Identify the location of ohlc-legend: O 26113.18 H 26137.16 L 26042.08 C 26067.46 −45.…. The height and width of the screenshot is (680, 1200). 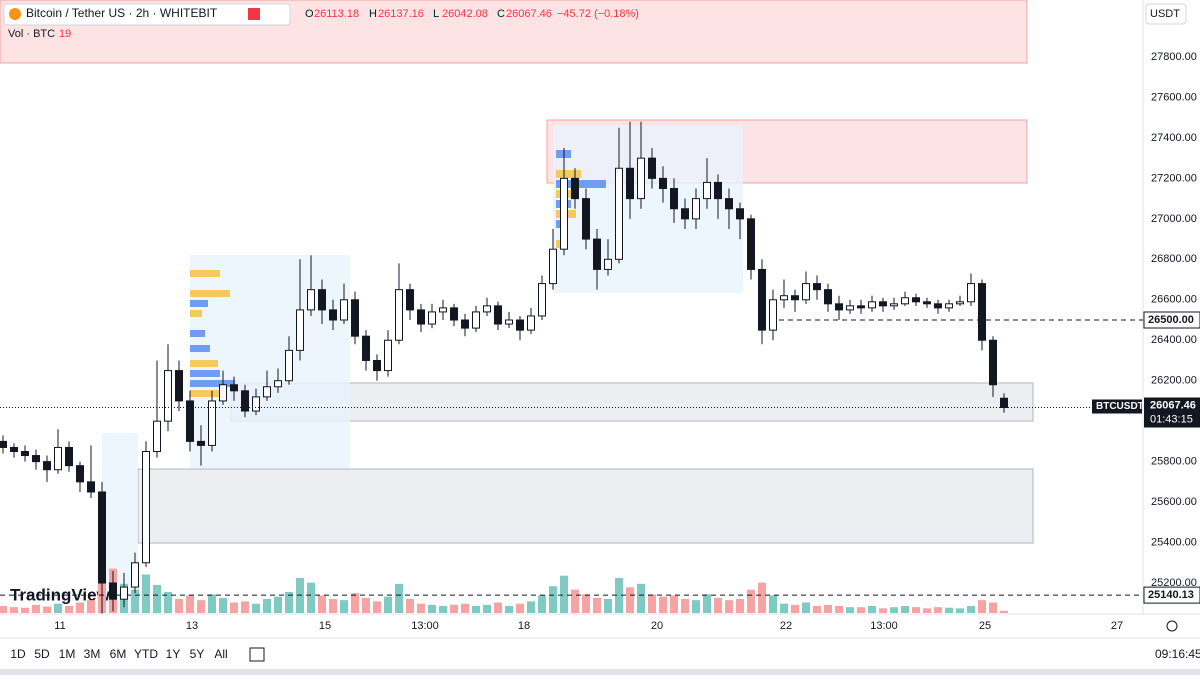
(472, 14).